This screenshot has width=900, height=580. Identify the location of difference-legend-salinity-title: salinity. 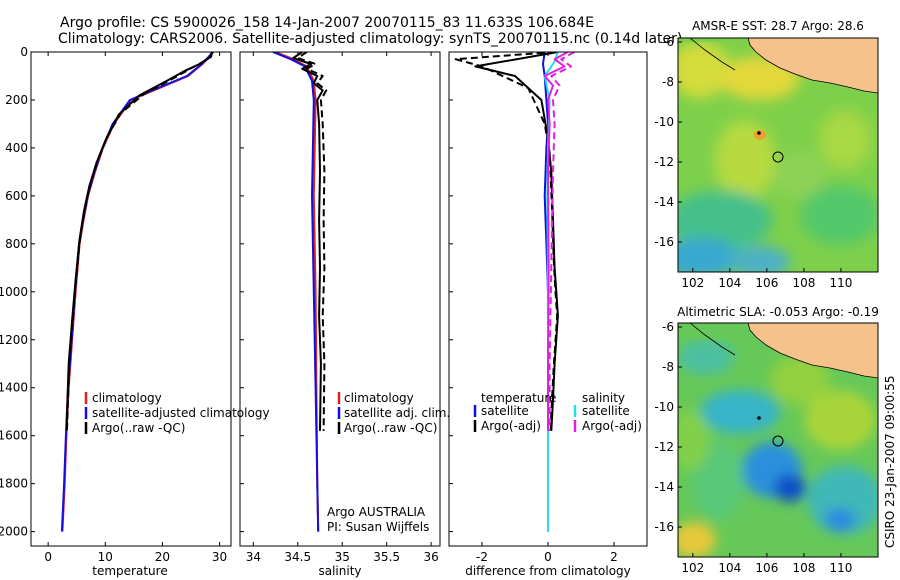
(603, 398).